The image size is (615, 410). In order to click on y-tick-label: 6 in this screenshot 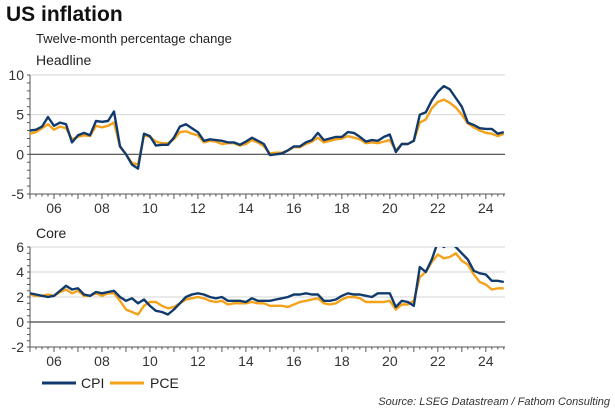, I will do `click(20, 247)`.